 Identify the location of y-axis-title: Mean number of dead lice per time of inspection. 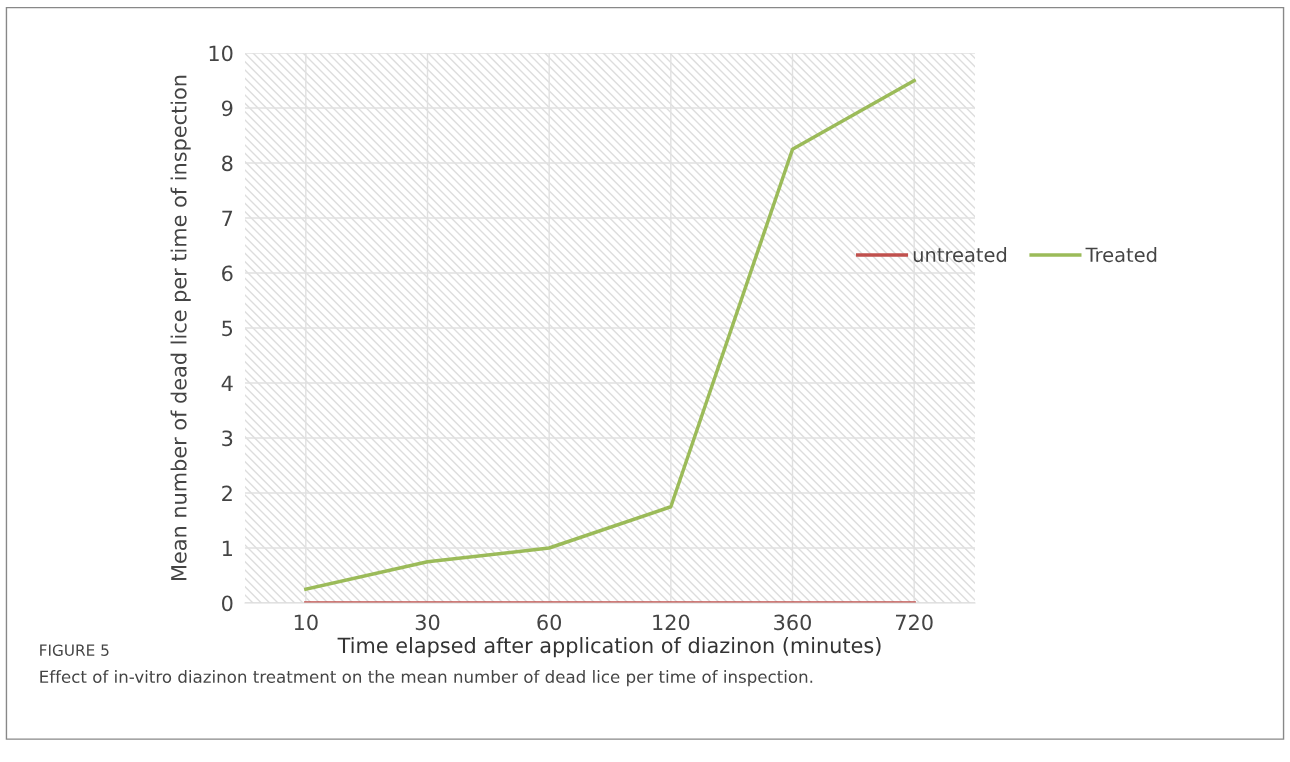
(180, 327).